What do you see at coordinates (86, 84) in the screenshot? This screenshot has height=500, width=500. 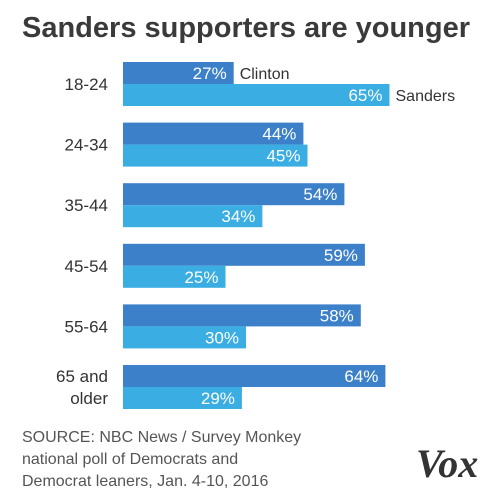 I see `category-label: 18-24` at bounding box center [86, 84].